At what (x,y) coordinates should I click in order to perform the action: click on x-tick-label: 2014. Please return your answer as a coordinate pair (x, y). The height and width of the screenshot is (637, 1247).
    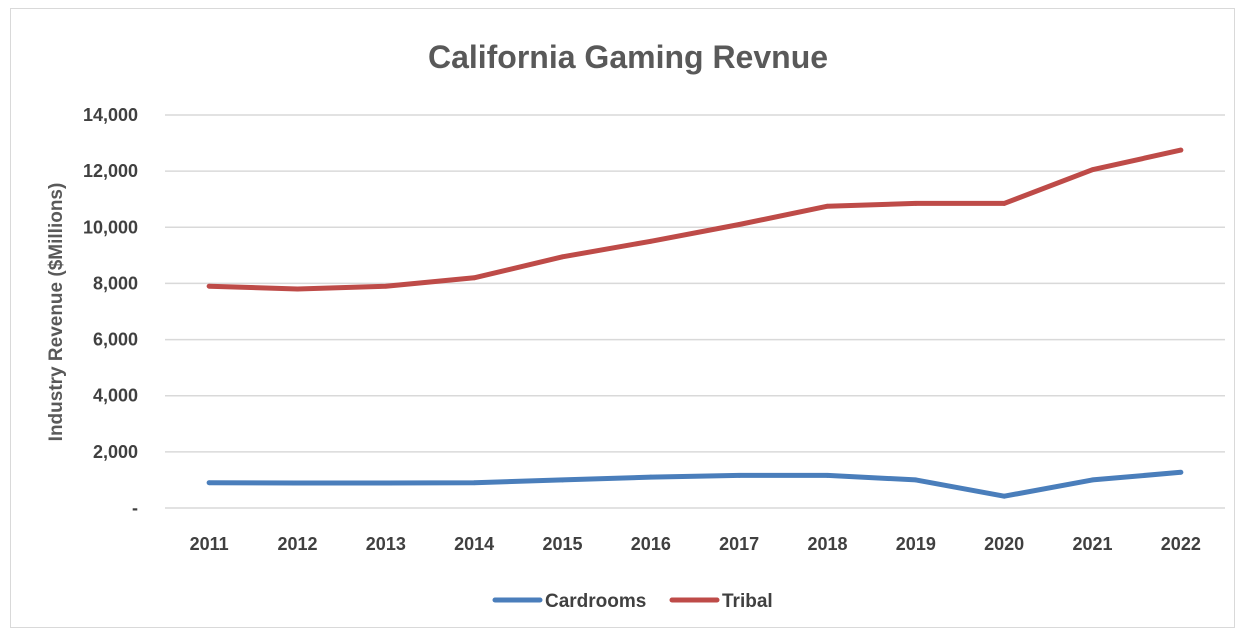
    Looking at the image, I should click on (474, 544).